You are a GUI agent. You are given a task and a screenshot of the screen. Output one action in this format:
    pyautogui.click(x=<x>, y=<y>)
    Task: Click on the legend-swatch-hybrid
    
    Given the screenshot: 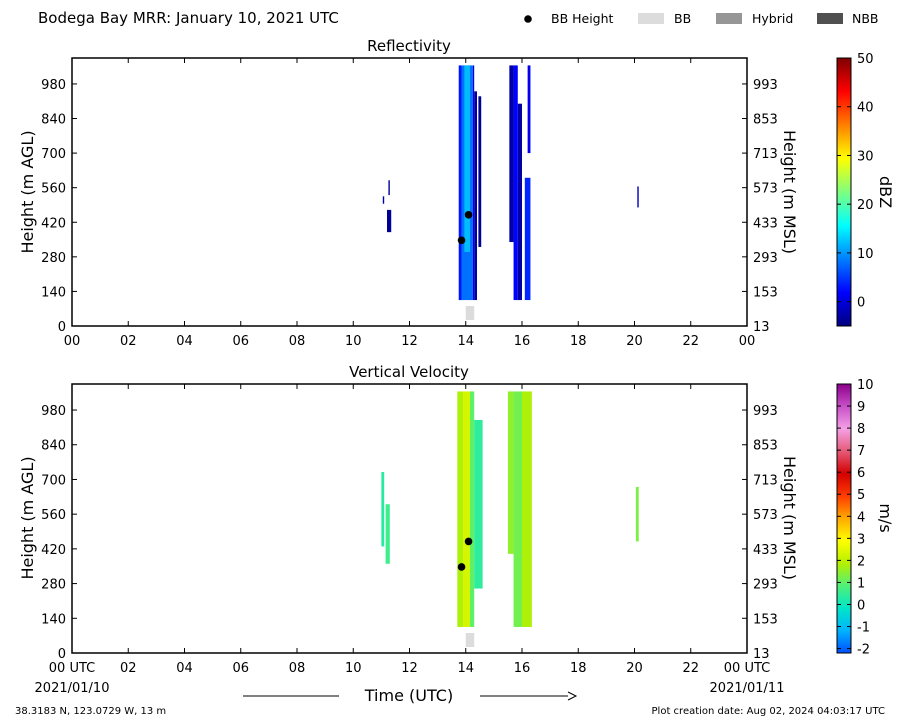 What is the action you would take?
    pyautogui.click(x=729, y=18)
    